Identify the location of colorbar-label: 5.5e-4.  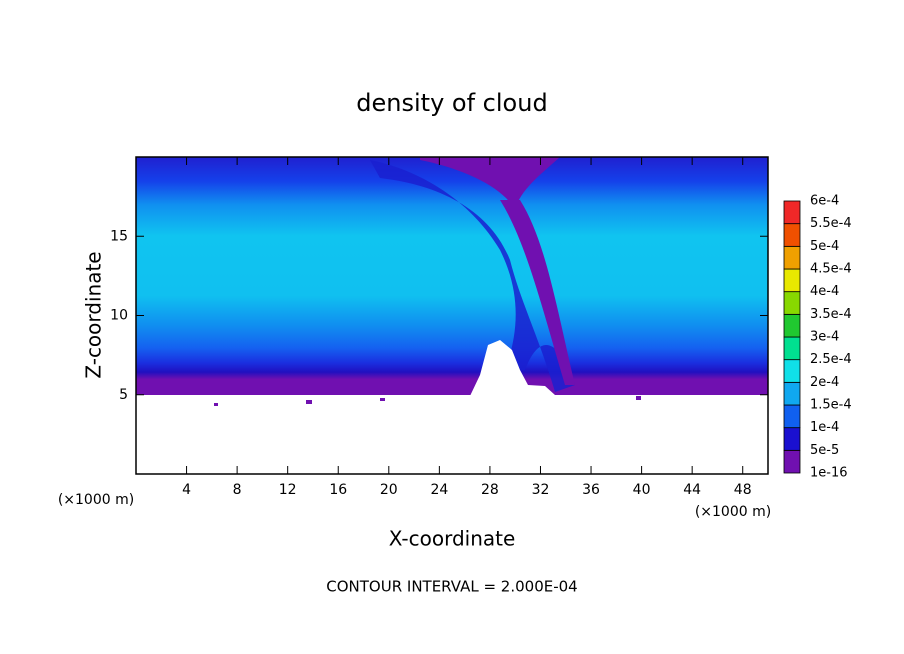
(831, 223).